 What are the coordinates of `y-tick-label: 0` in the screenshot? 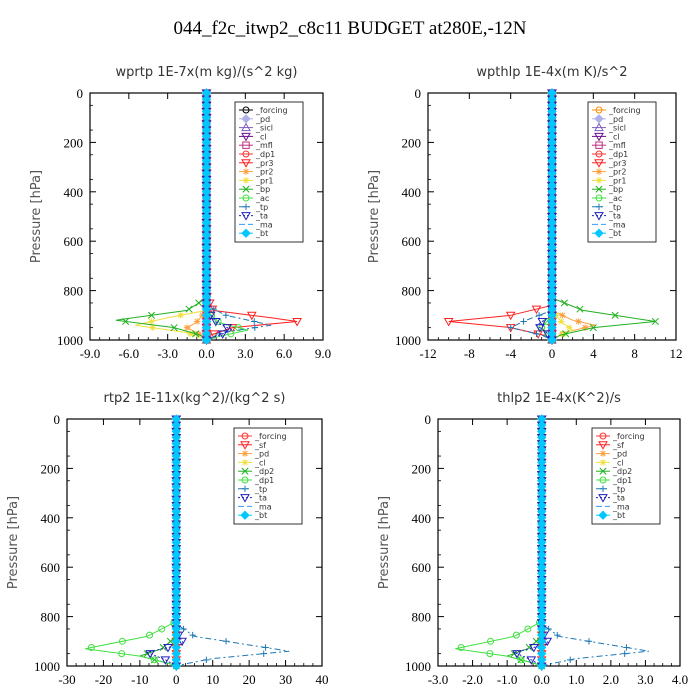 It's located at (428, 419).